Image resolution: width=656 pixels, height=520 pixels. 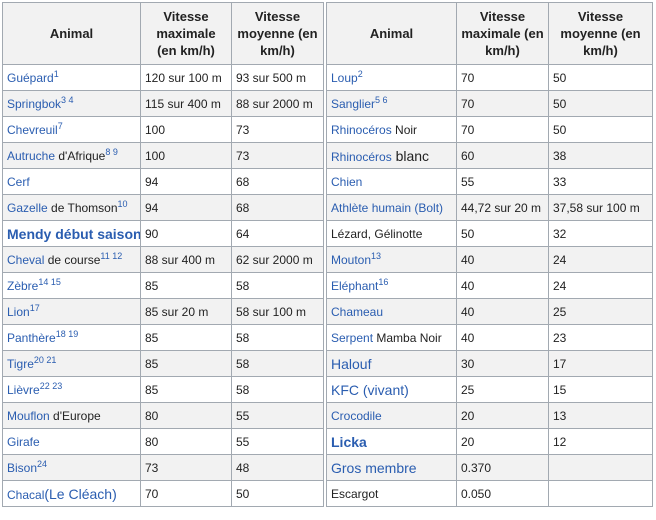 What do you see at coordinates (502, 129) in the screenshot?
I see `speed-cell: 70` at bounding box center [502, 129].